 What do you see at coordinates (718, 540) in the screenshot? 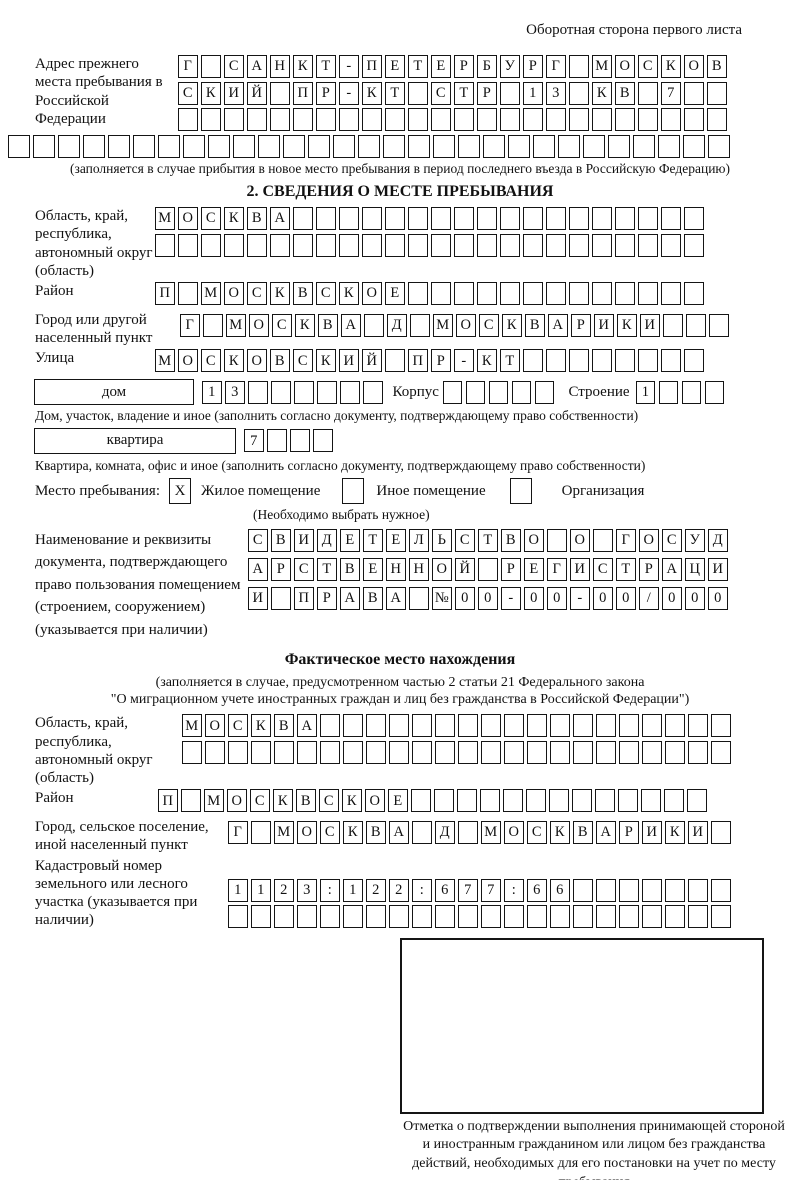
I see `char-cell: Д` at bounding box center [718, 540].